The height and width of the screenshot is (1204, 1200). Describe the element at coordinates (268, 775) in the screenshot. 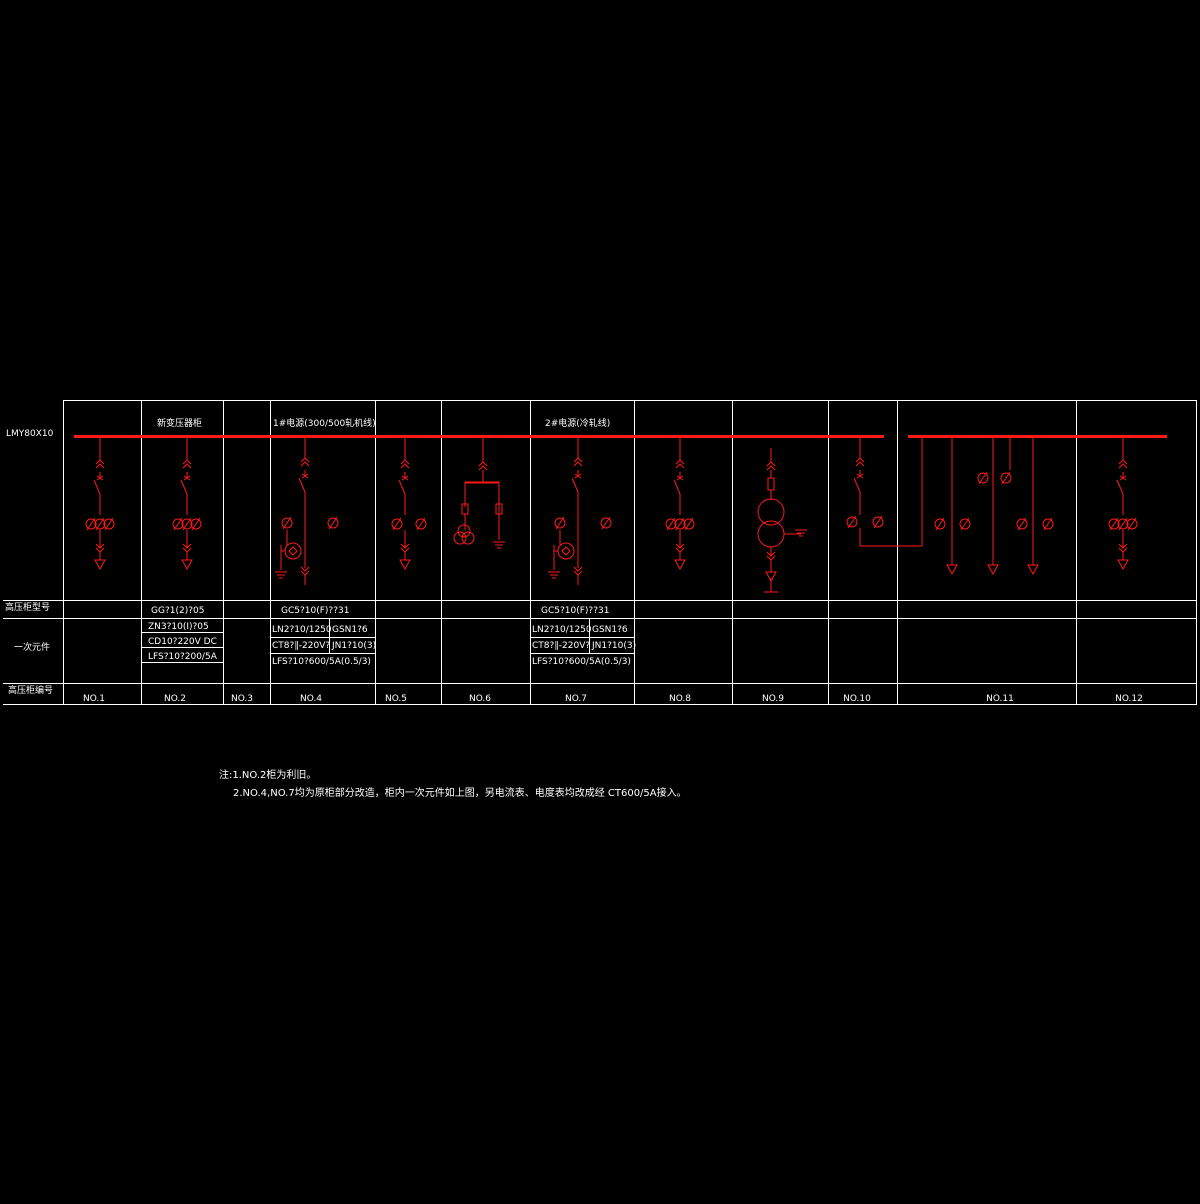

I see `note-line-1: 注:1.NO.2柜为利旧。` at that location.